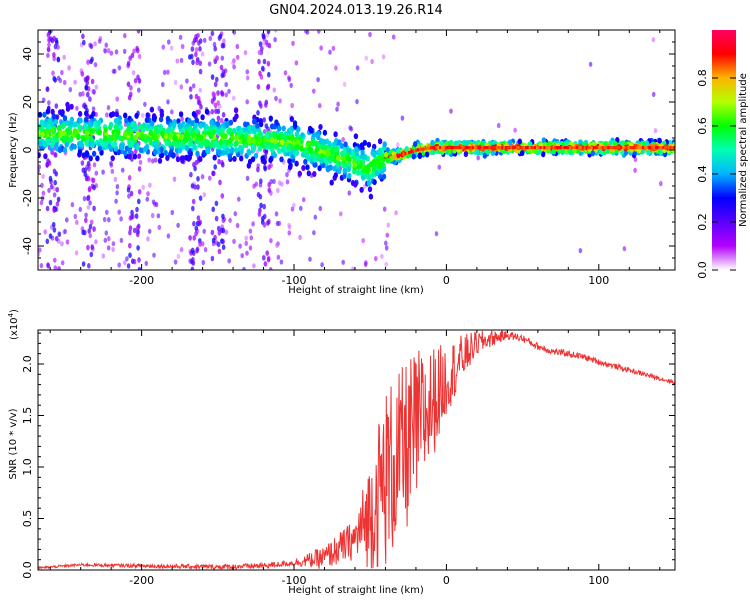 The image size is (750, 600). Describe the element at coordinates (743, 150) in the screenshot. I see `colorbar-label: Normalized spectral amplitude` at that location.